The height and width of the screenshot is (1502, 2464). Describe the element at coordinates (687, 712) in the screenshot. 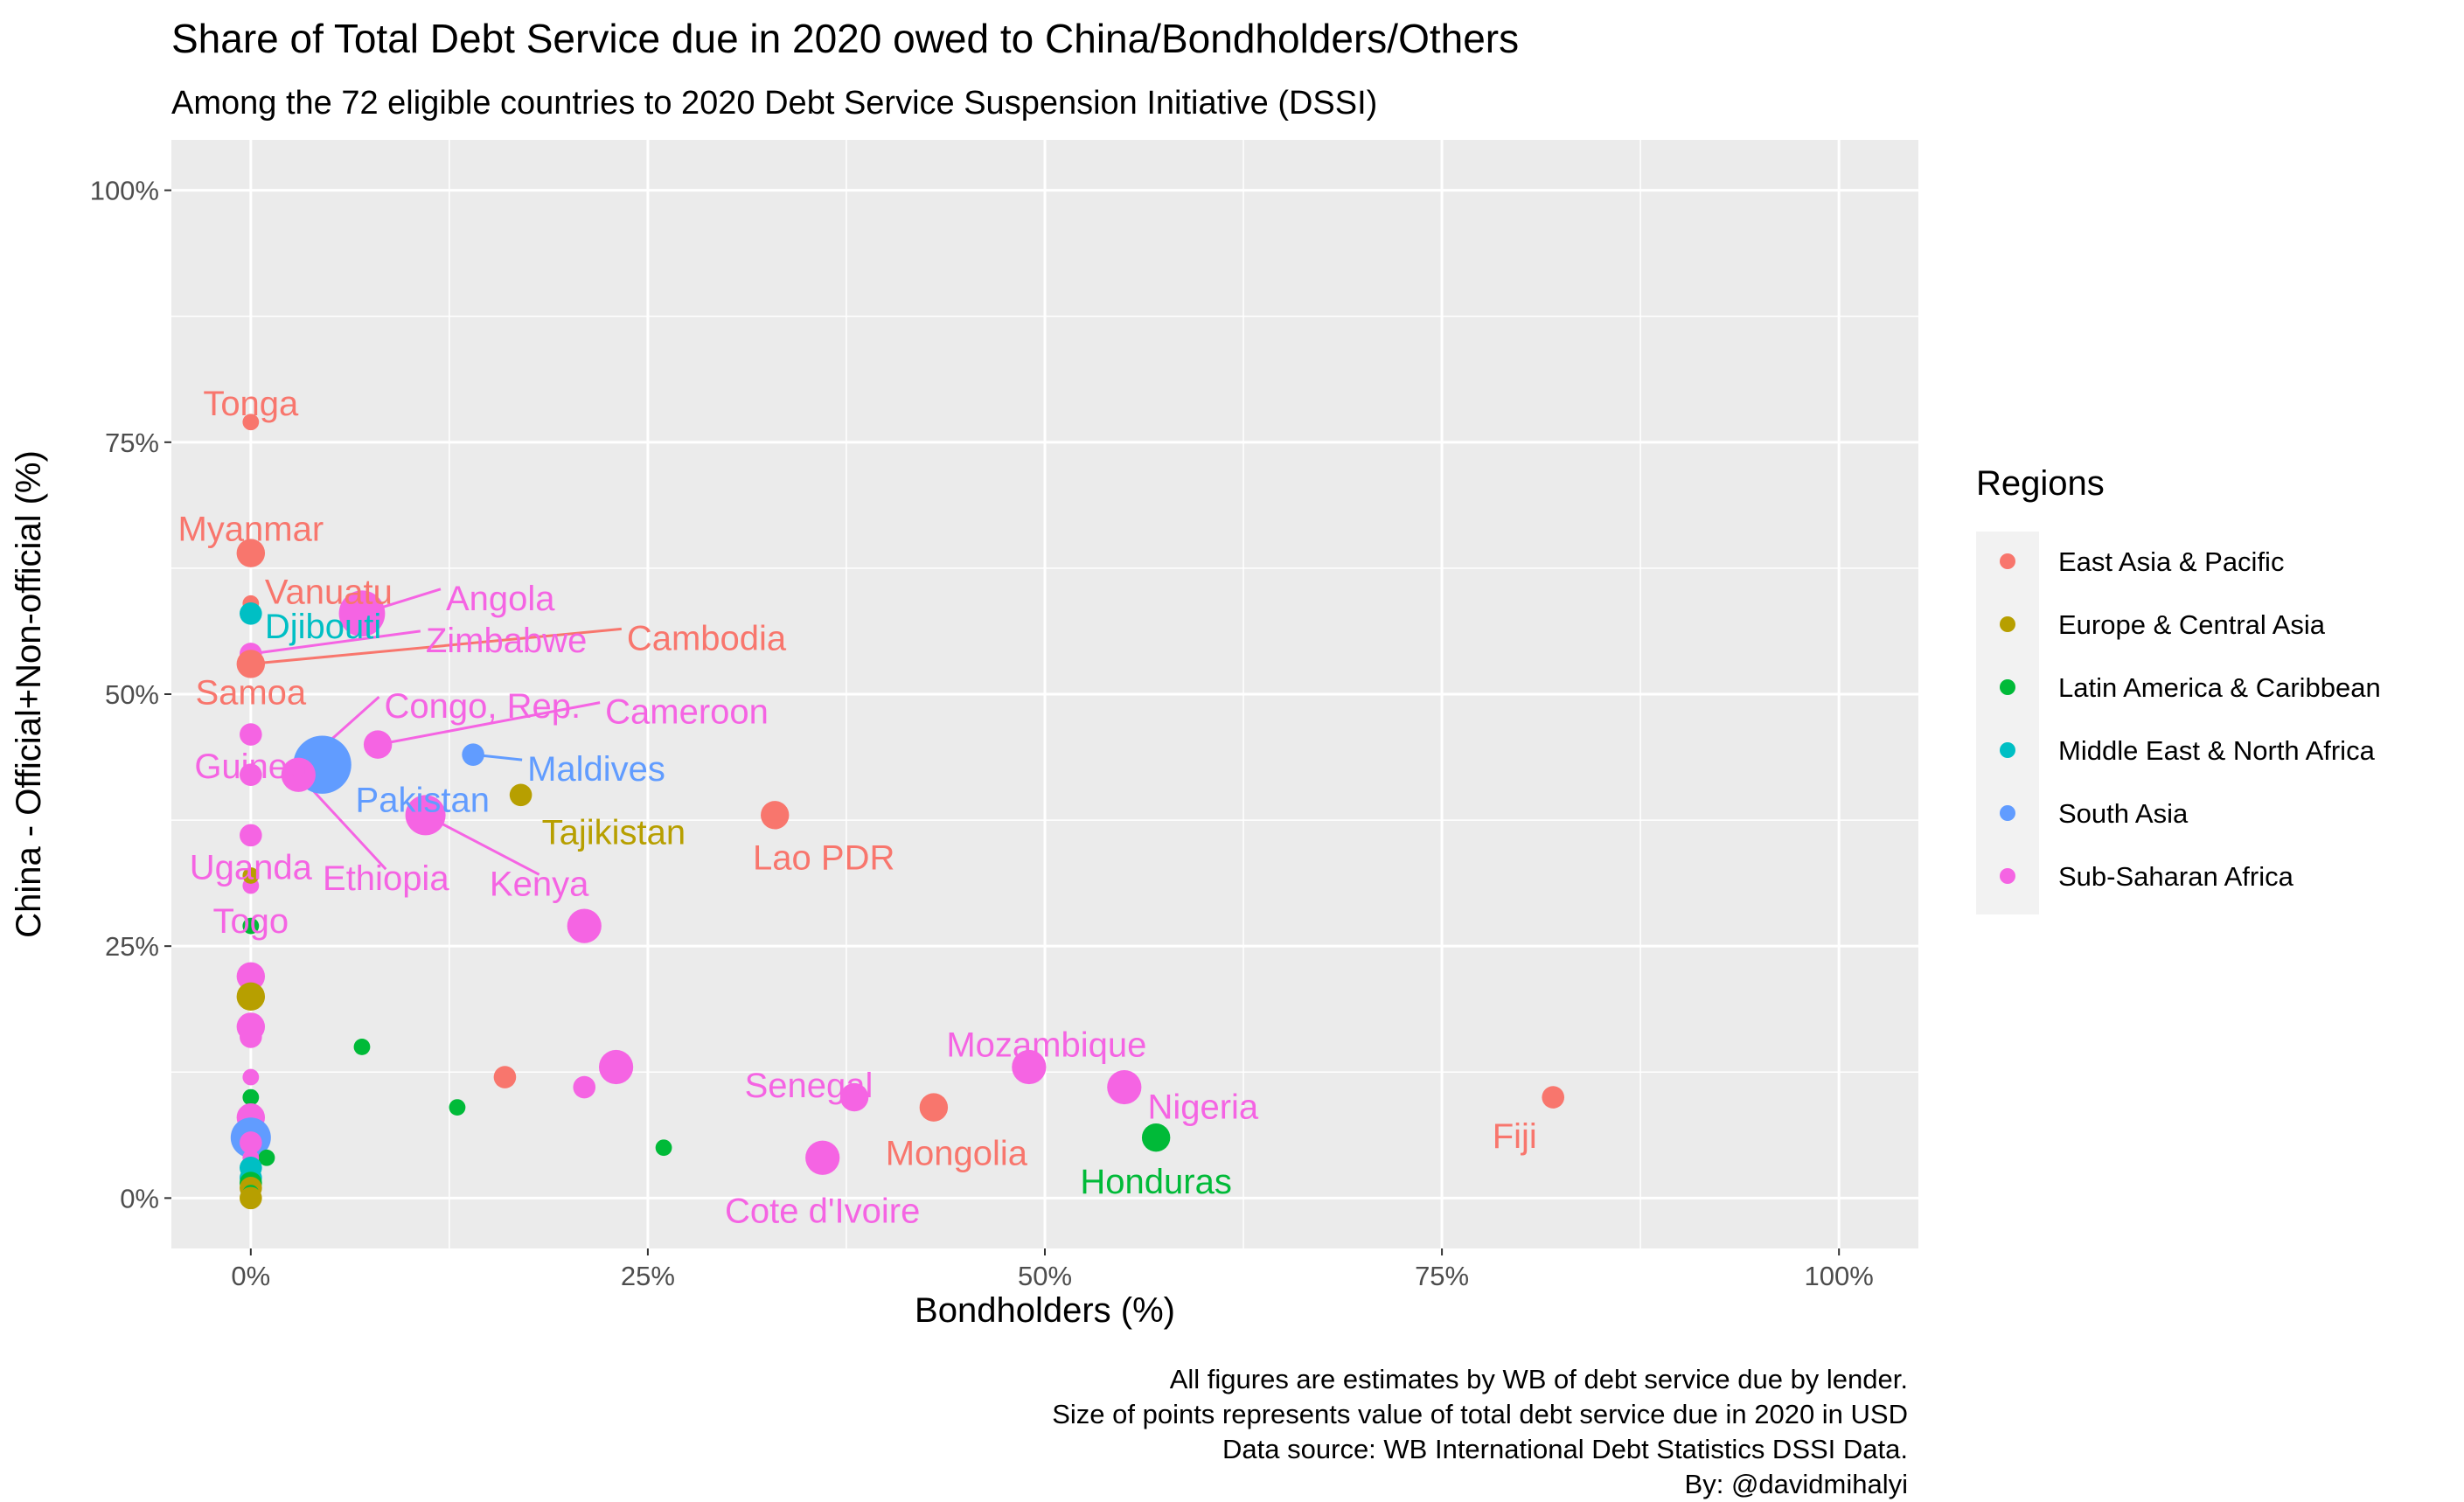

I see `point-label: Cameroon` at that location.